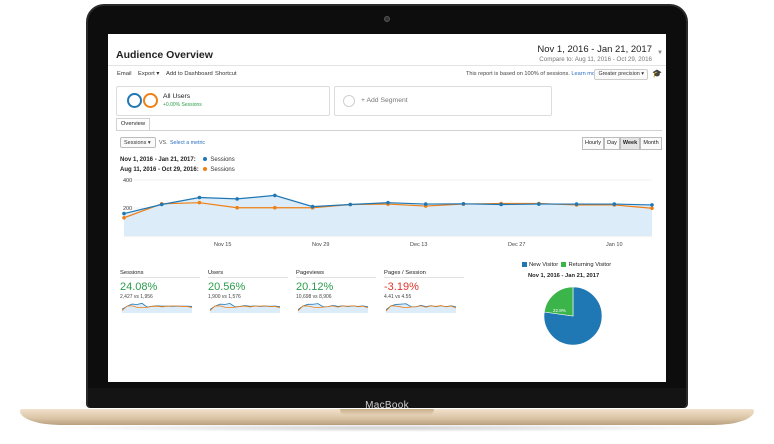  What do you see at coordinates (544, 265) in the screenshot?
I see `pie-legend-new: New Visitor` at bounding box center [544, 265].